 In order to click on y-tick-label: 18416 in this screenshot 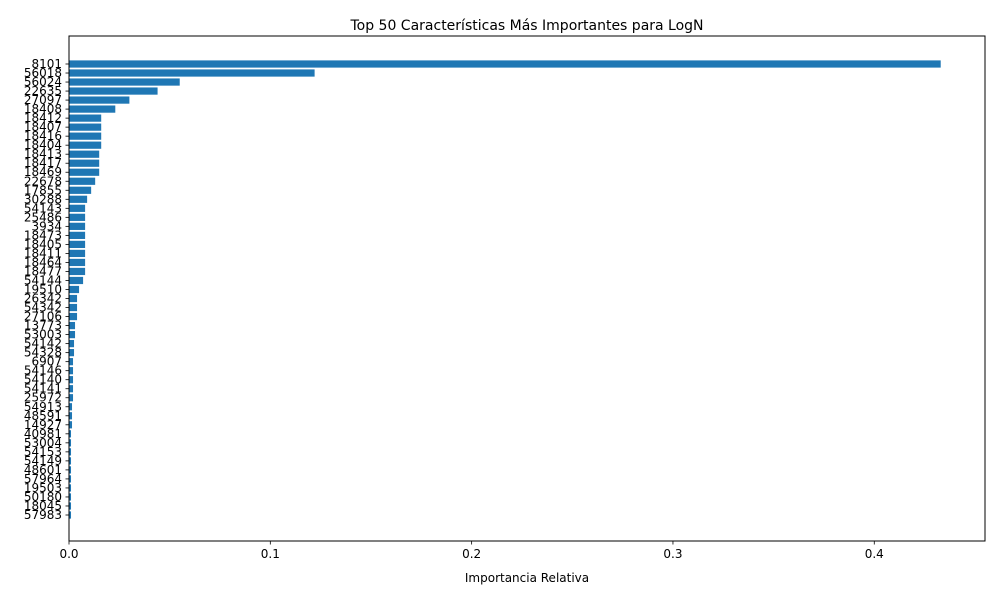, I will do `click(43, 136)`.